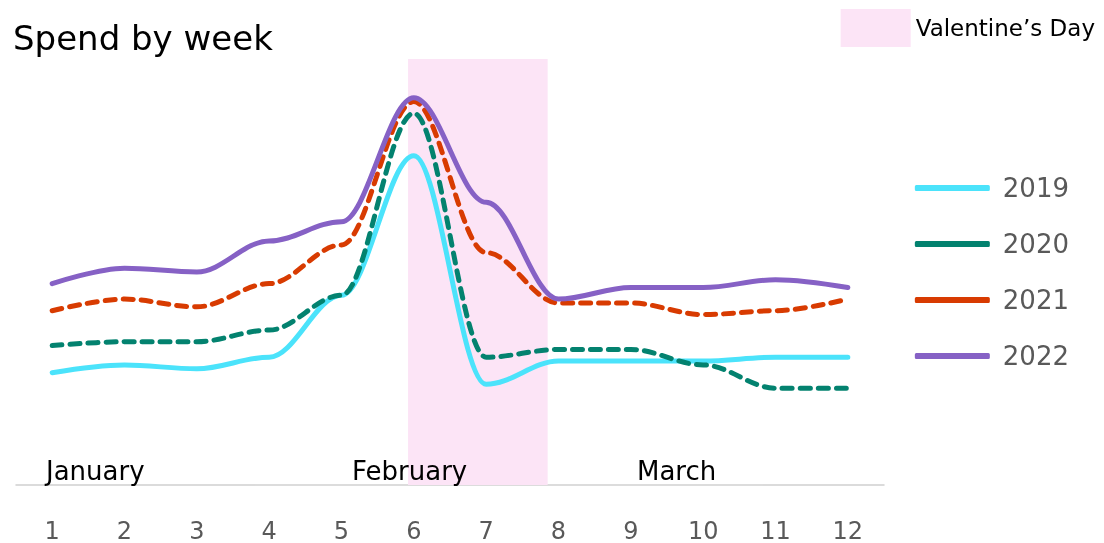  Describe the element at coordinates (631, 530) in the screenshot. I see `x-tick-label: 9` at that location.